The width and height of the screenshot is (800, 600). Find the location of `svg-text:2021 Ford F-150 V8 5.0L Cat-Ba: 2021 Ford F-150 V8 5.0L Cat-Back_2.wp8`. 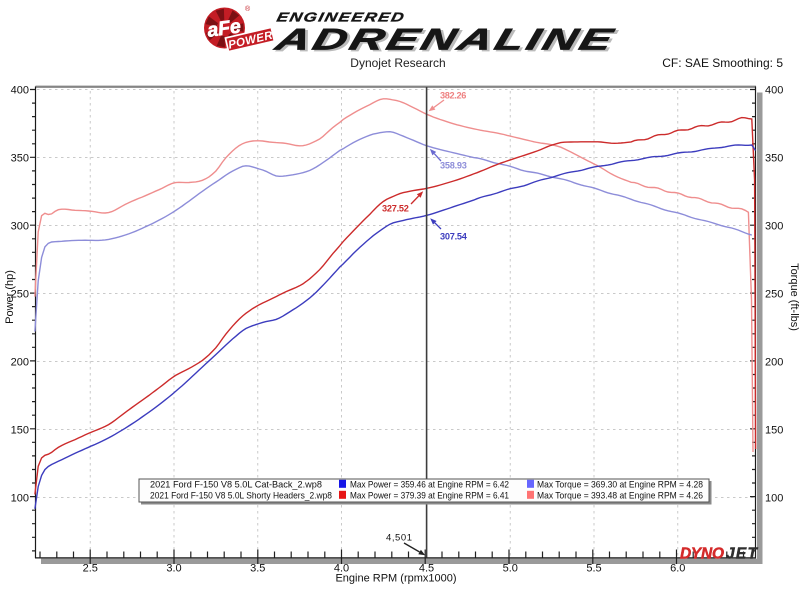

svg-text:2021 Ford F-150 V8 5.0L Cat-Ba: 2021 Ford F-150 V8 5.0L Cat-Back_2.wp8 is located at coordinates (236, 484).